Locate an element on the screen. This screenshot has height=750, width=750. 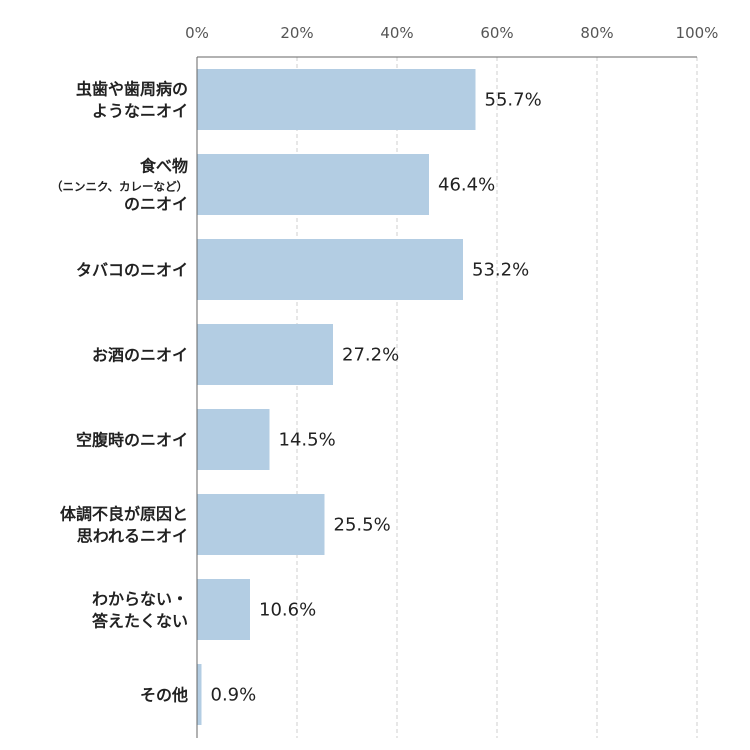
value-label: 14.5% is located at coordinates (307, 440).